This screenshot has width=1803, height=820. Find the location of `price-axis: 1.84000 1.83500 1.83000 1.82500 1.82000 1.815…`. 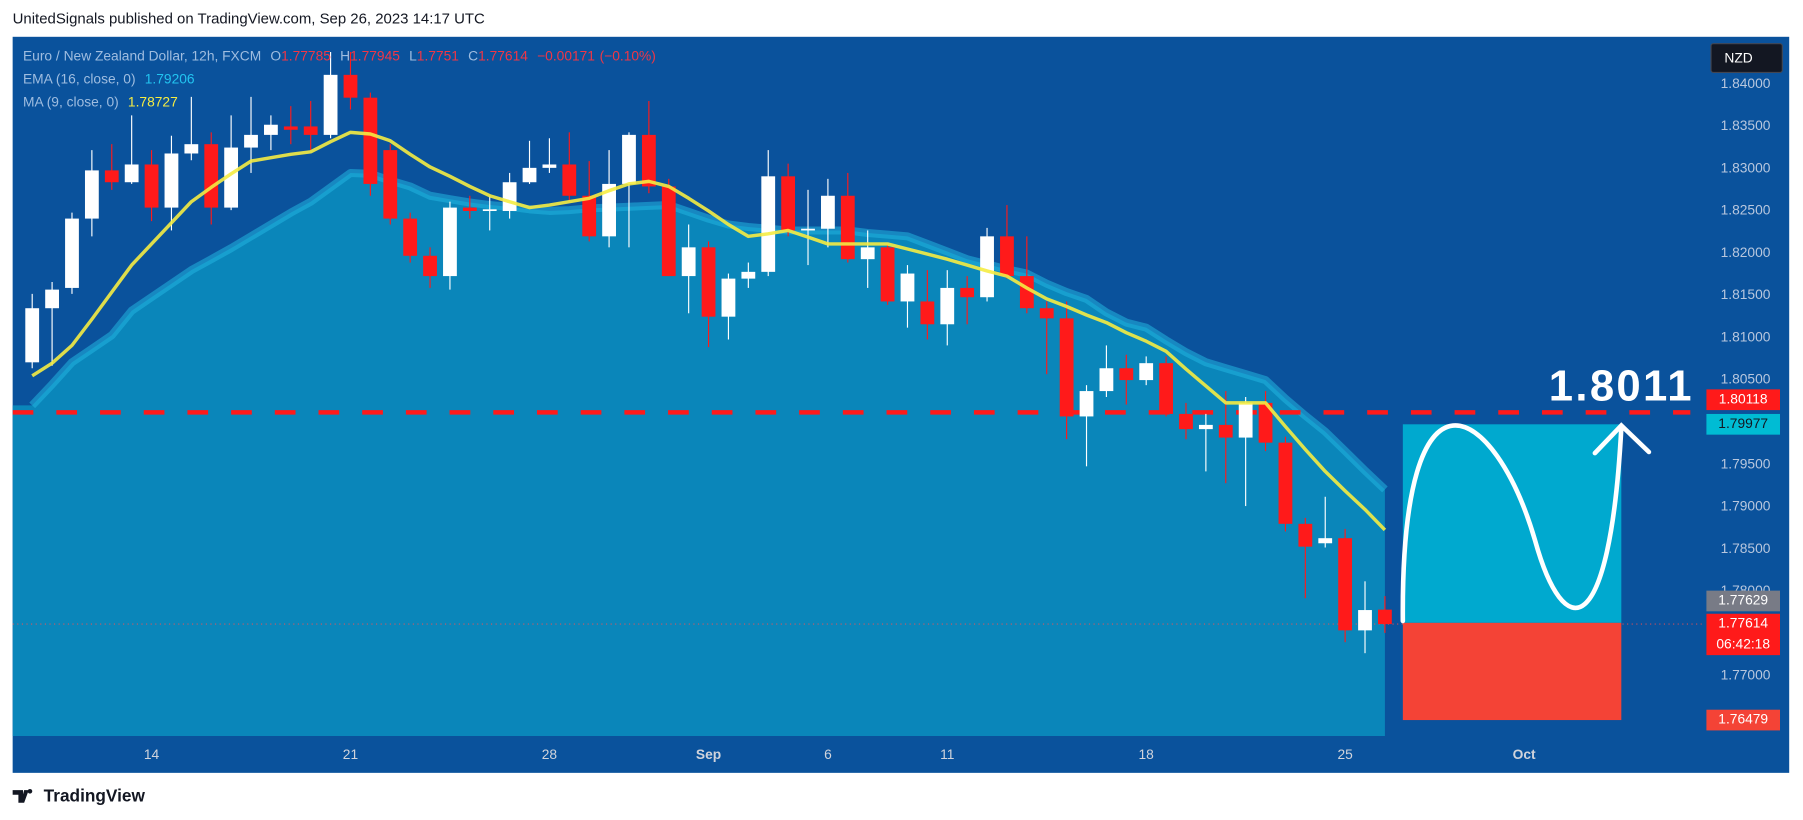

price-axis: 1.84000 1.83500 1.83000 1.82500 1.82000 1.815… is located at coordinates (1743, 403).